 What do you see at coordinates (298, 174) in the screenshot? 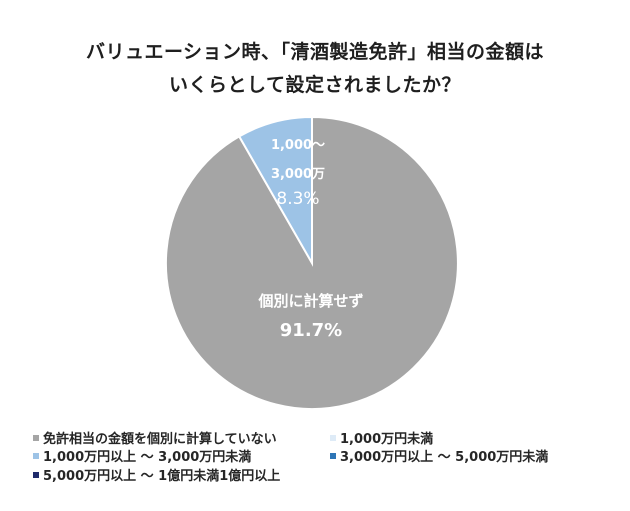
I see `slice-label-range-2: 3,000万` at bounding box center [298, 174].